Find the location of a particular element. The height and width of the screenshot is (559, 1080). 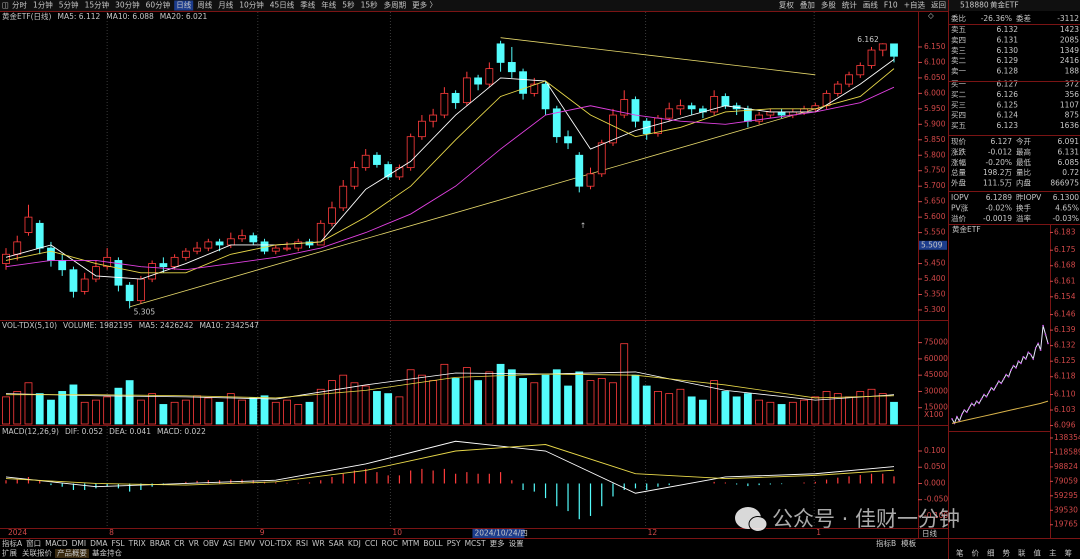

toolbar-item: +自选 is located at coordinates (915, 5).